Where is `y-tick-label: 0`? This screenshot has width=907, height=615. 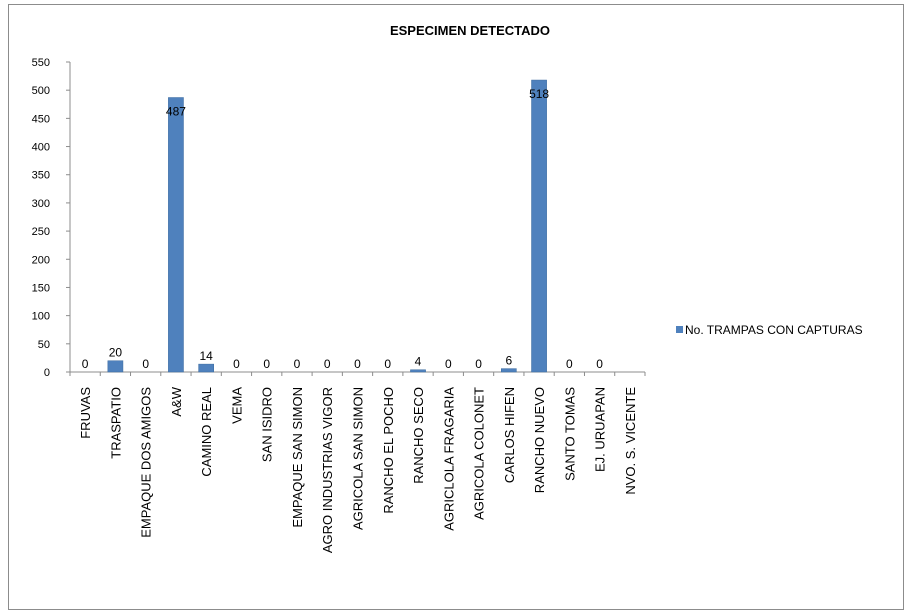 y-tick-label: 0 is located at coordinates (47, 373).